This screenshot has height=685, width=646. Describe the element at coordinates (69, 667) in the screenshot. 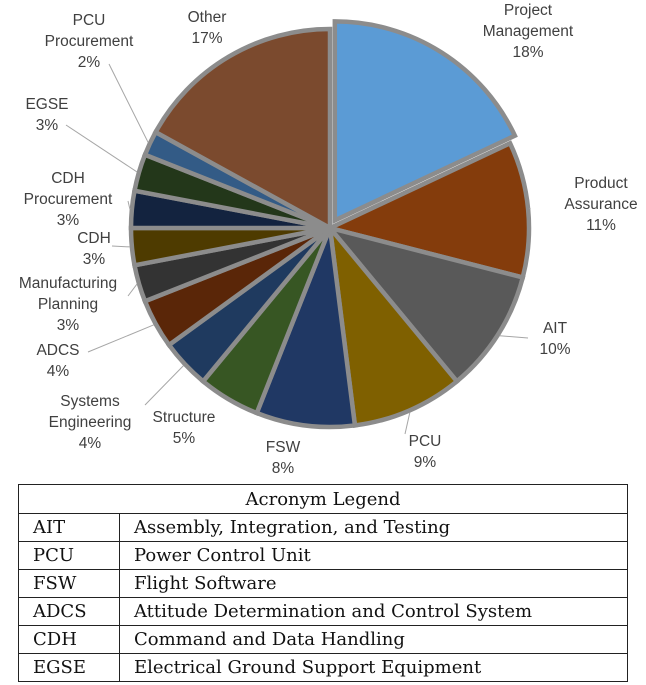

I see `legend-abbr: EGSE` at that location.